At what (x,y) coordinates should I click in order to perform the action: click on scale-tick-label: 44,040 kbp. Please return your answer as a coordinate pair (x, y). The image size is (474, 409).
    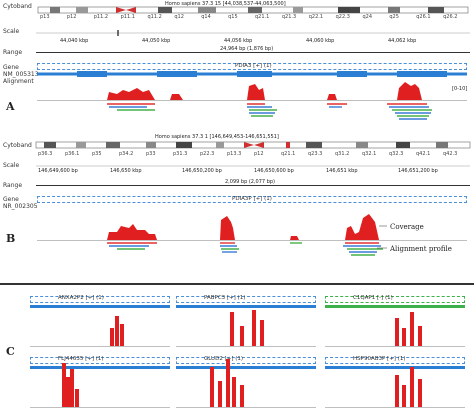
    Looking at the image, I should click on (74, 41).